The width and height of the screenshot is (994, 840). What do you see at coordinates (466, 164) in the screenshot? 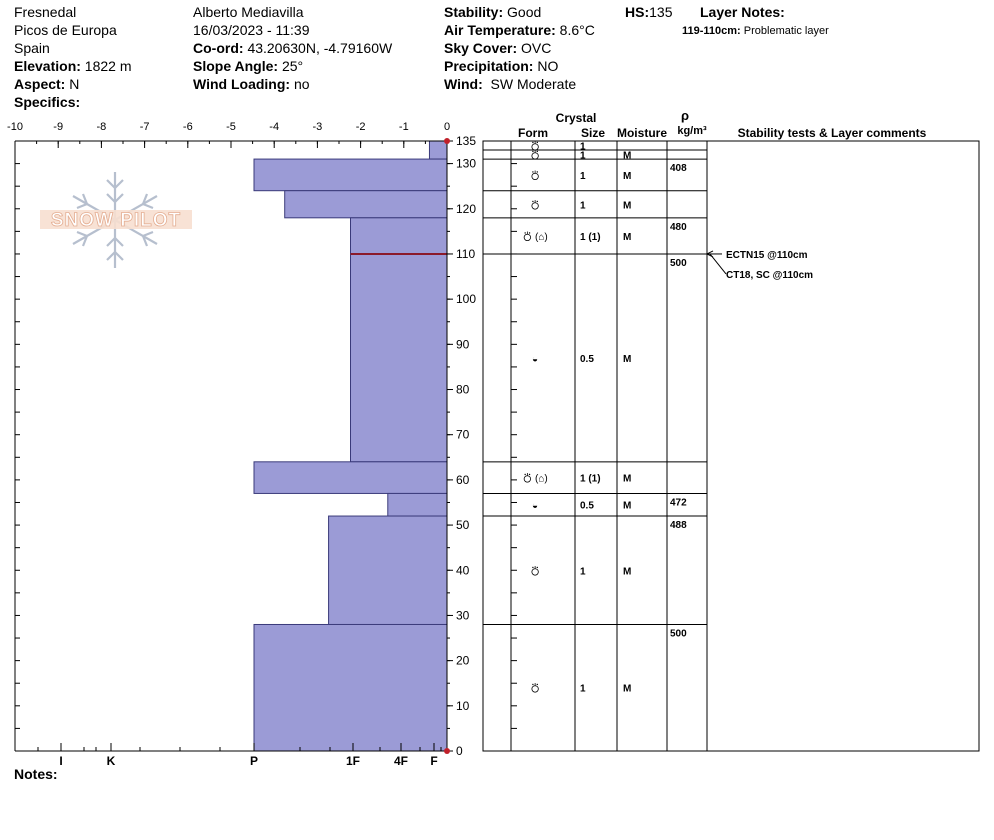
I see `height-tick-label: 130` at bounding box center [466, 164].